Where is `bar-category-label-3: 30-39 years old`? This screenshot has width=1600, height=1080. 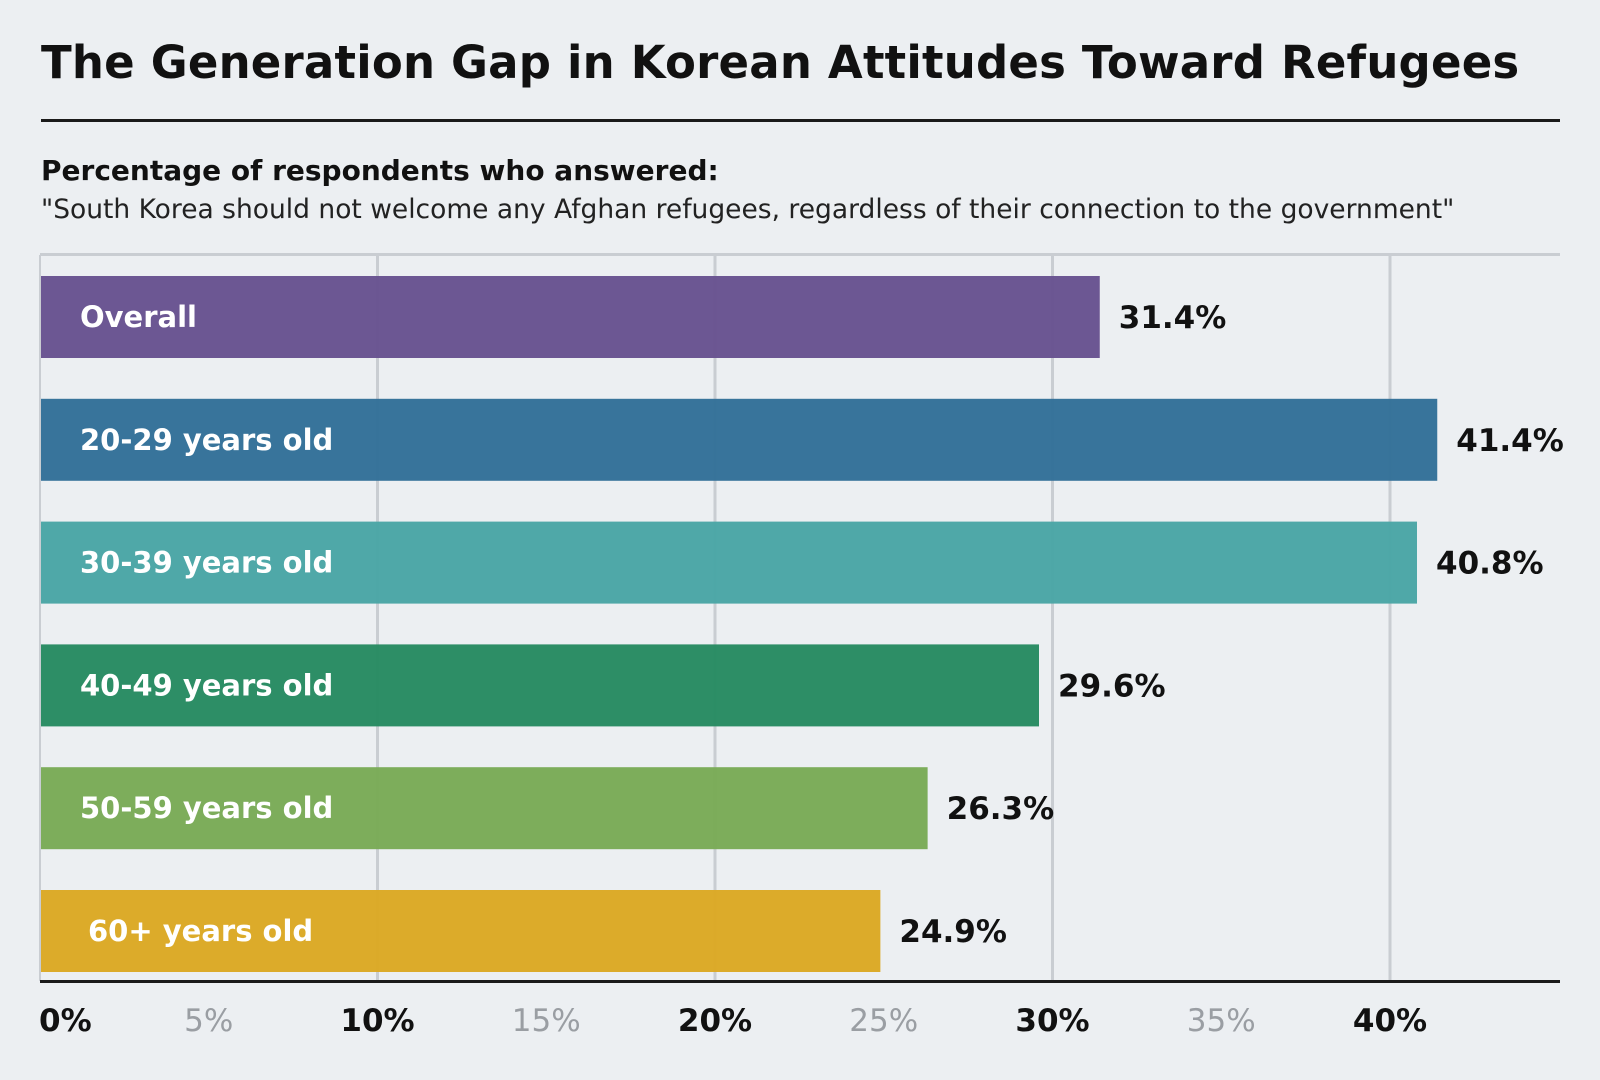 bar-category-label-3: 30-39 years old is located at coordinates (206, 563).